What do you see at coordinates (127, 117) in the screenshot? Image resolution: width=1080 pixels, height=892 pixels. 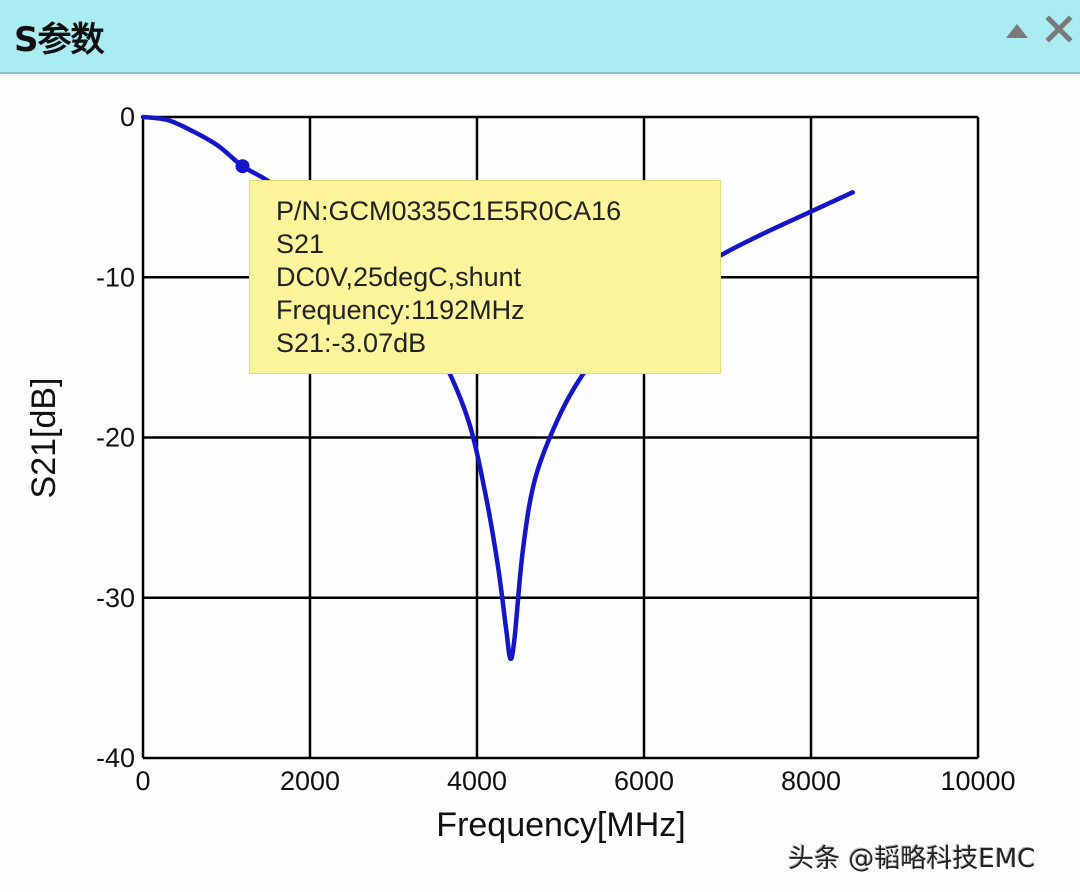 I see `y-tick-label: 0` at bounding box center [127, 117].